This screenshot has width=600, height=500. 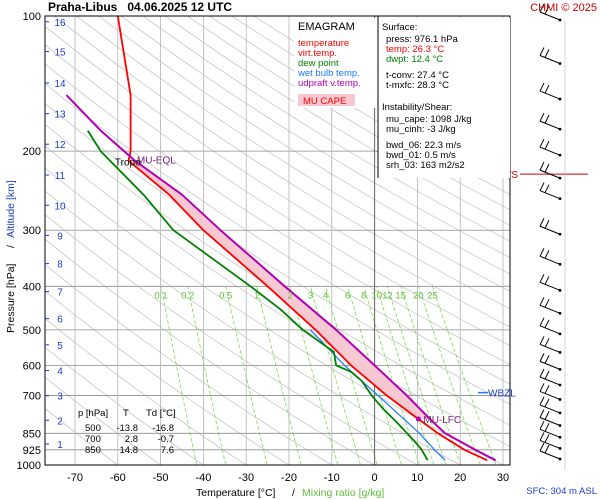 What do you see at coordinates (60, 265) in the screenshot?
I see `altitude-tick-label: 8` at bounding box center [60, 265].